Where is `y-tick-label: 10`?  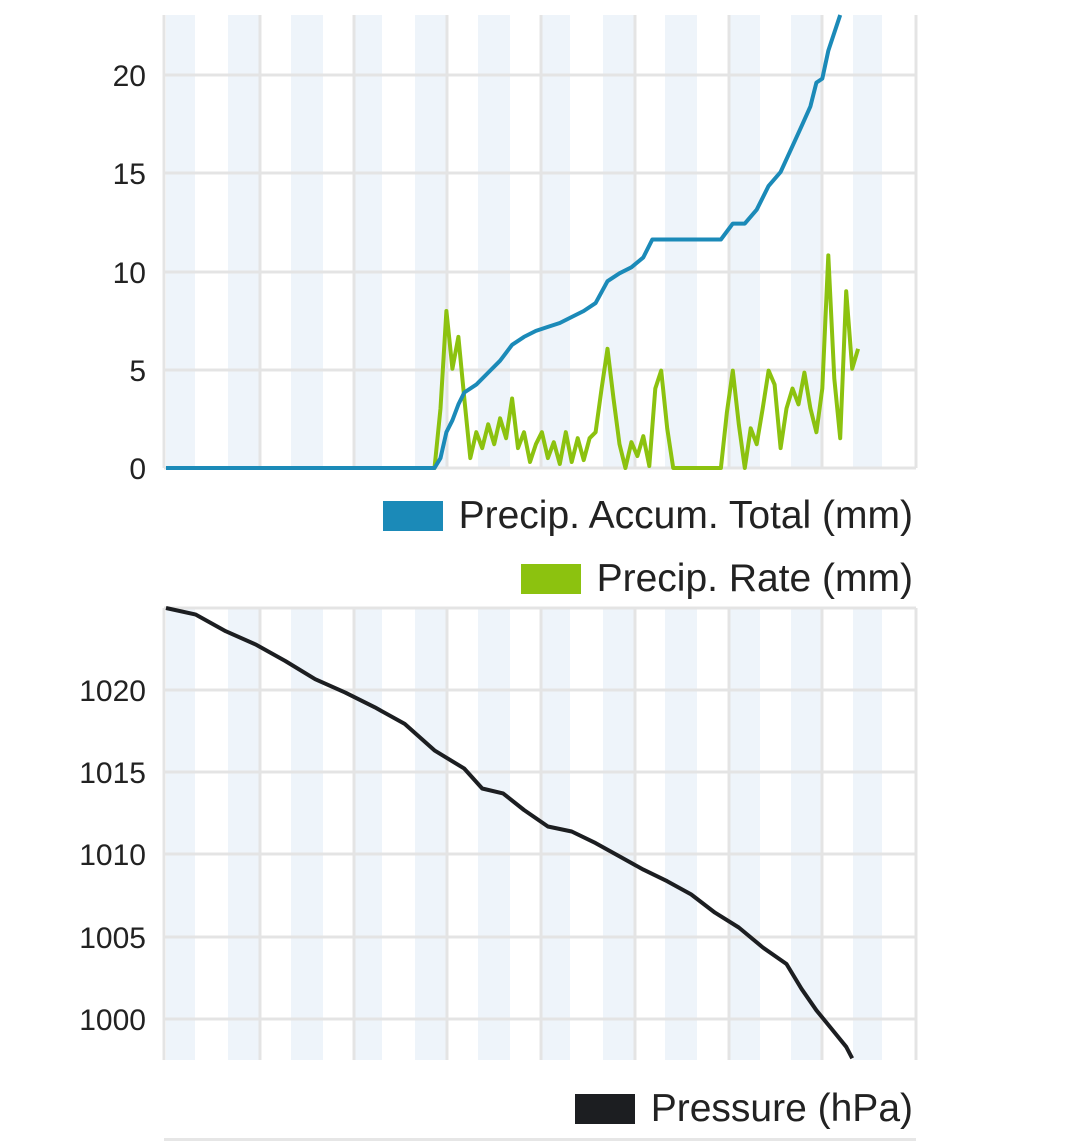
y-tick-label: 10 is located at coordinates (129, 273).